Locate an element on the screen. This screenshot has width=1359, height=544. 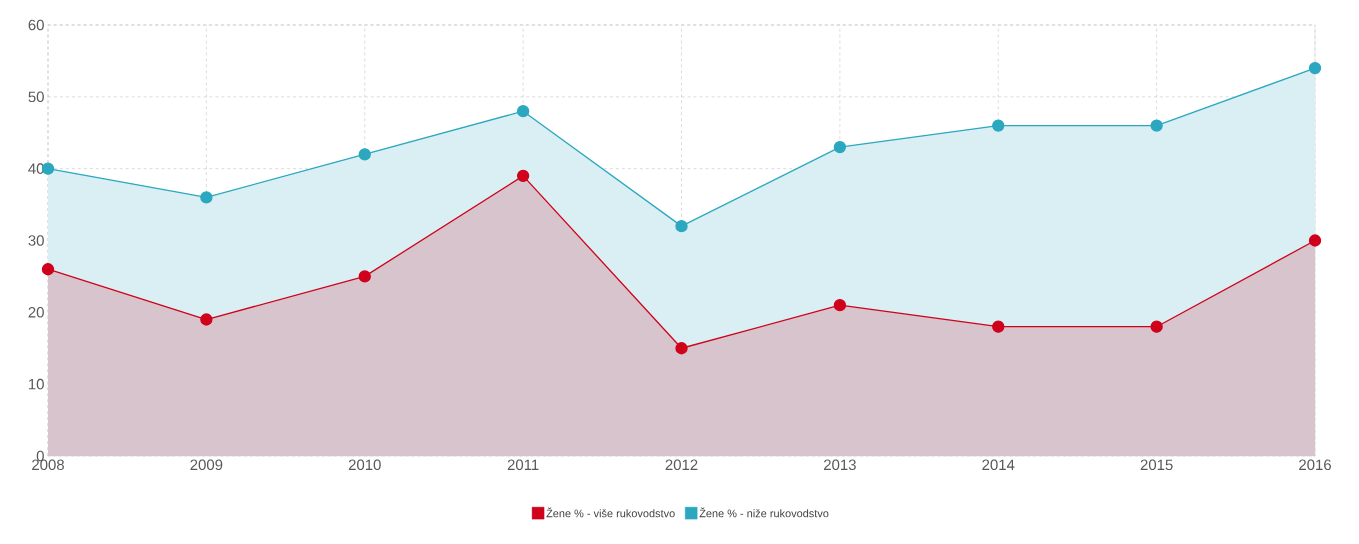
y-tick-label: 30 is located at coordinates (36, 240).